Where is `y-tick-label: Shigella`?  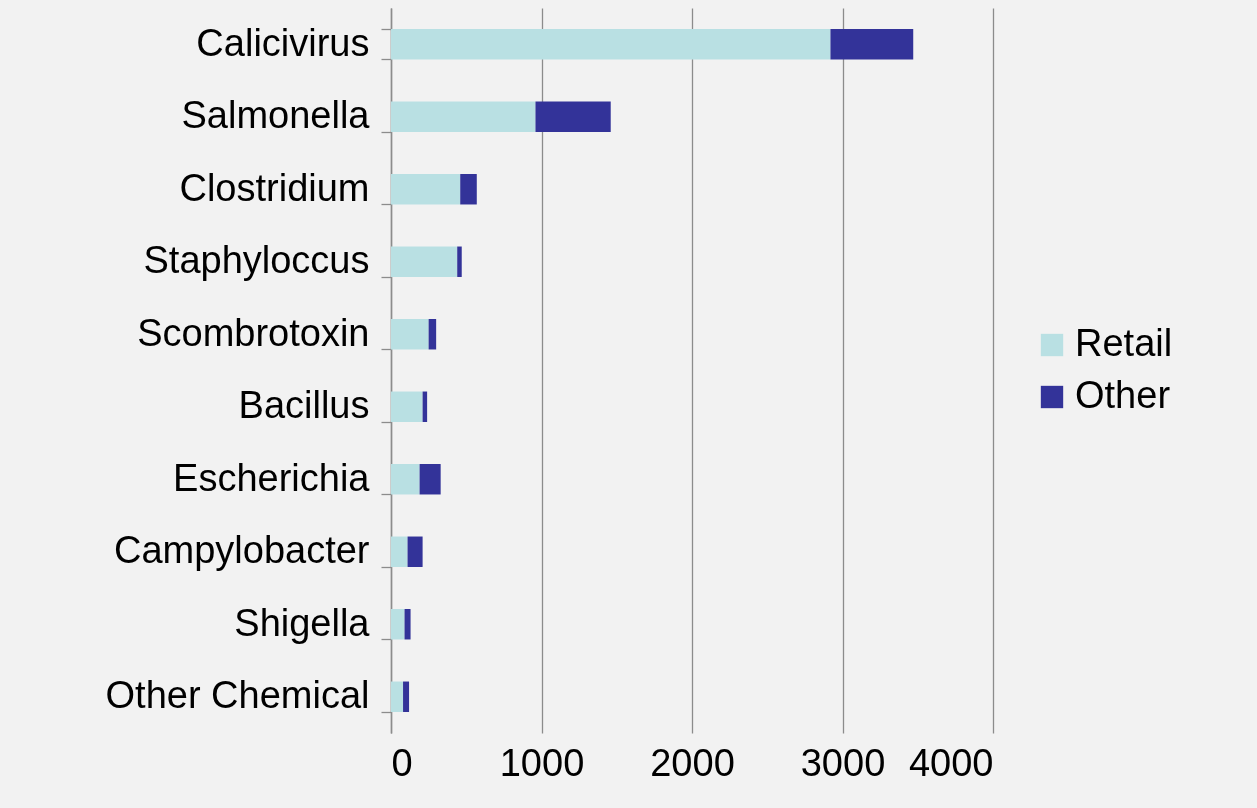 y-tick-label: Shigella is located at coordinates (302, 622).